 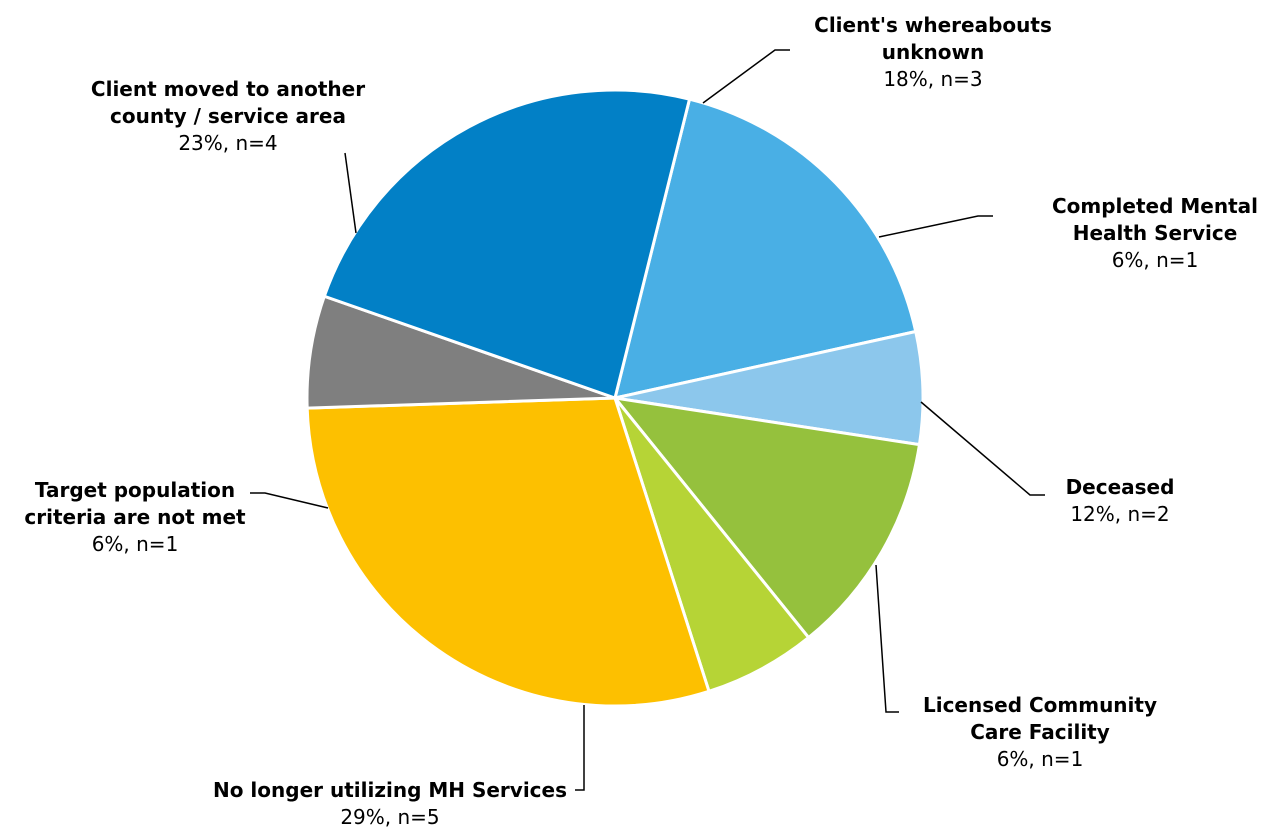 I want to click on slice-label-3: Licensed Community Care Facility 6%, n=1, so click(x=1040, y=732).